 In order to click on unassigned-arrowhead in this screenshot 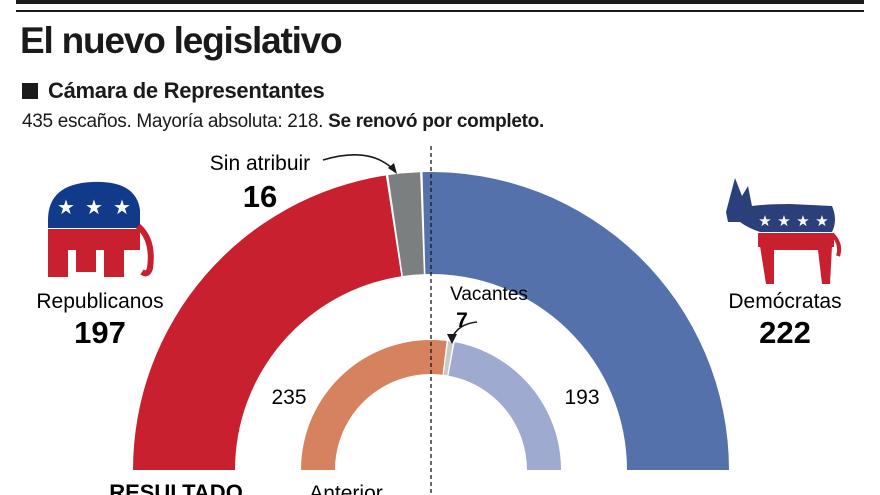, I will do `click(392, 168)`.